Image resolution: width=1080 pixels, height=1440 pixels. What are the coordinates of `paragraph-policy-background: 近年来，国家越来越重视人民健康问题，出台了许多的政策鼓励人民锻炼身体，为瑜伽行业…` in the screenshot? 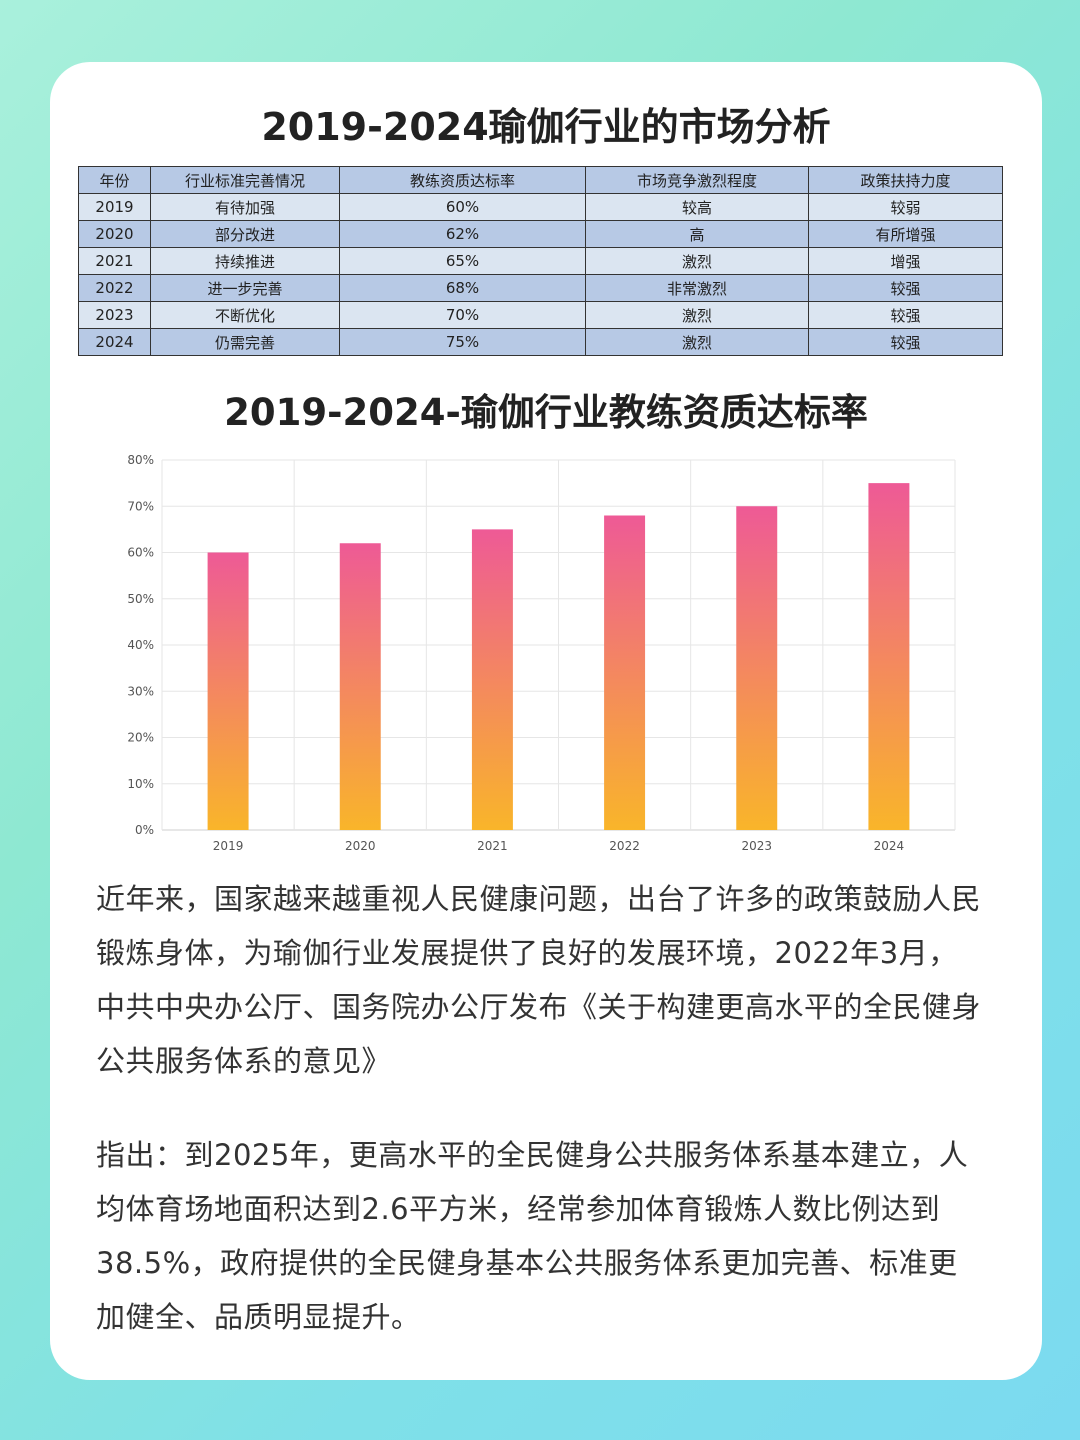 It's located at (539, 980).